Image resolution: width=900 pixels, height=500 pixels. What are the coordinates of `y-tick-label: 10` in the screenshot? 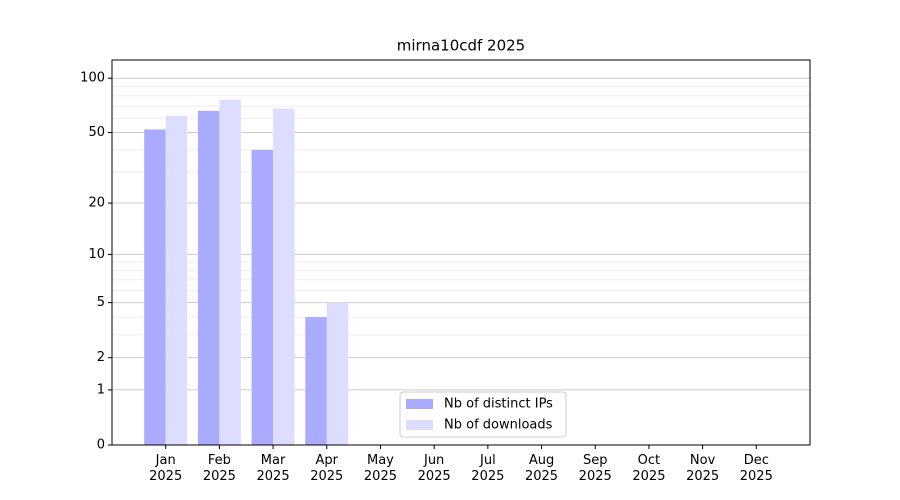 It's located at (96, 254).